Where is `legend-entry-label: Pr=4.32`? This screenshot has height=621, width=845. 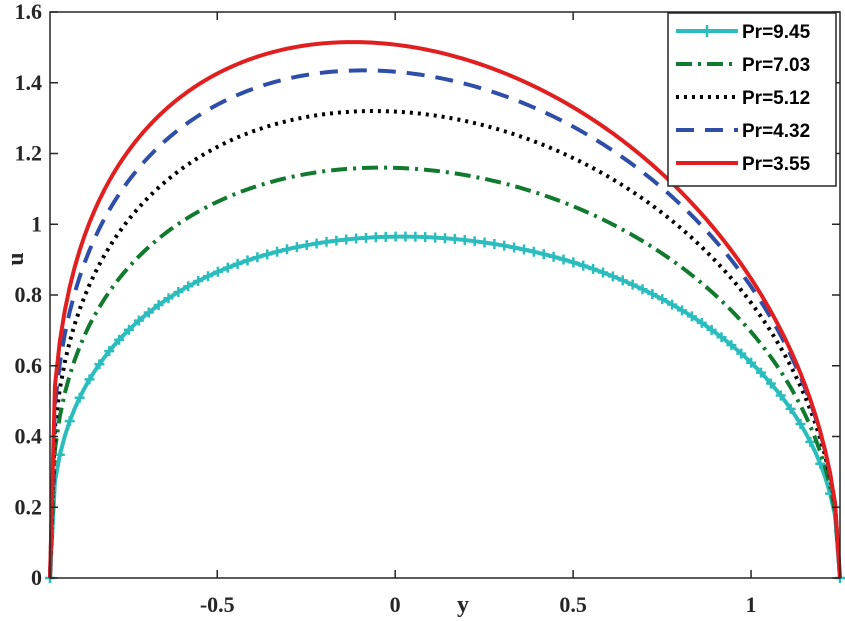
legend-entry-label: Pr=4.32 is located at coordinates (776, 131).